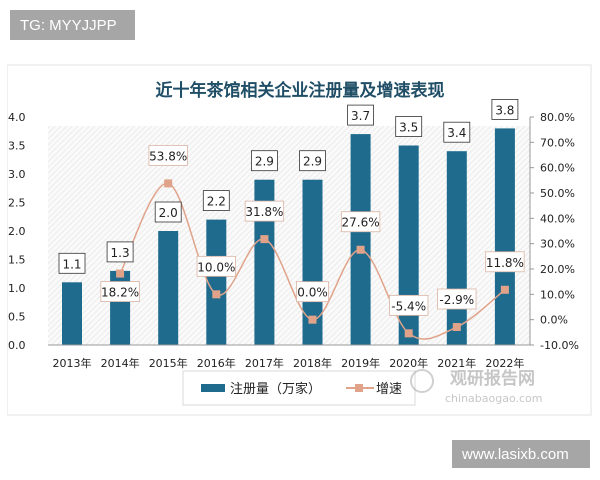  What do you see at coordinates (557, 269) in the screenshot?
I see `right-tick-label: 20.0%` at bounding box center [557, 269].